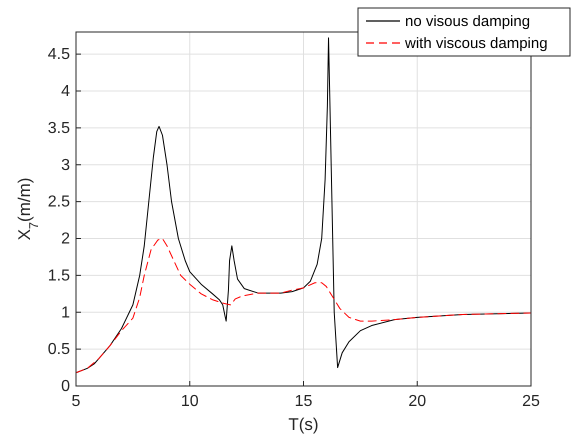 This screenshot has height=442, width=571. What do you see at coordinates (59, 275) in the screenshot?
I see `y-tick-label: 1.5` at bounding box center [59, 275].